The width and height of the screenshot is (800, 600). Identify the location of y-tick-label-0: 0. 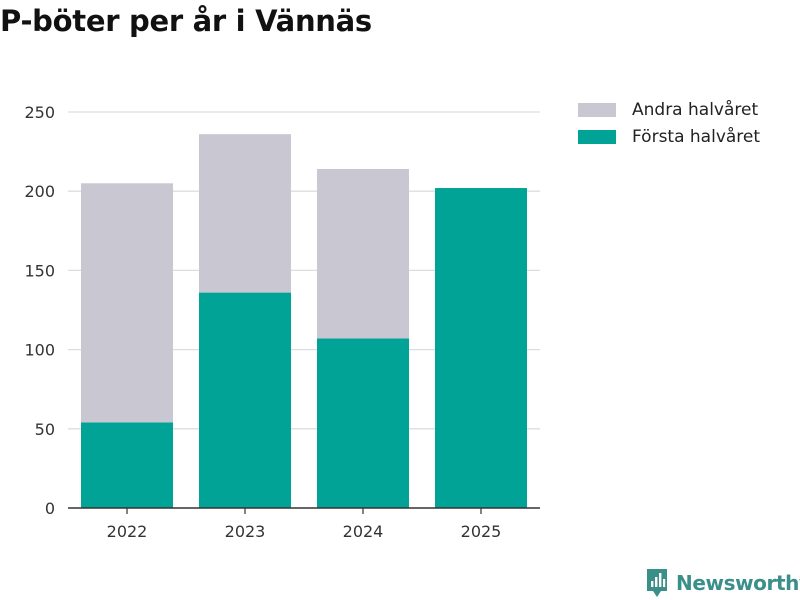
(50, 508).